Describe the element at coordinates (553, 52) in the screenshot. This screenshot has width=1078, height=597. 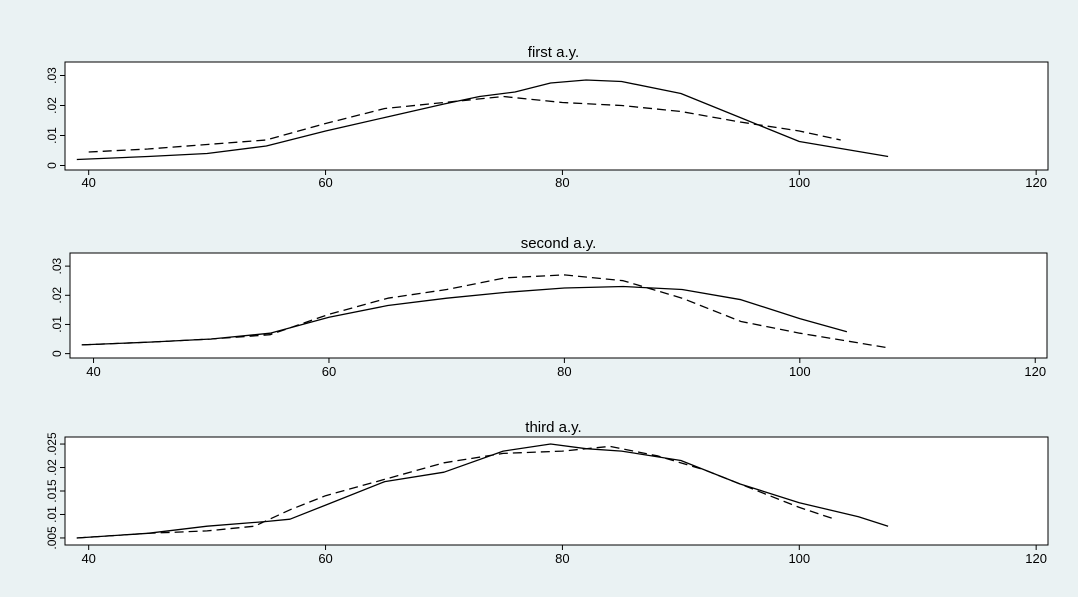
I see `panel-title: first a.y.` at that location.